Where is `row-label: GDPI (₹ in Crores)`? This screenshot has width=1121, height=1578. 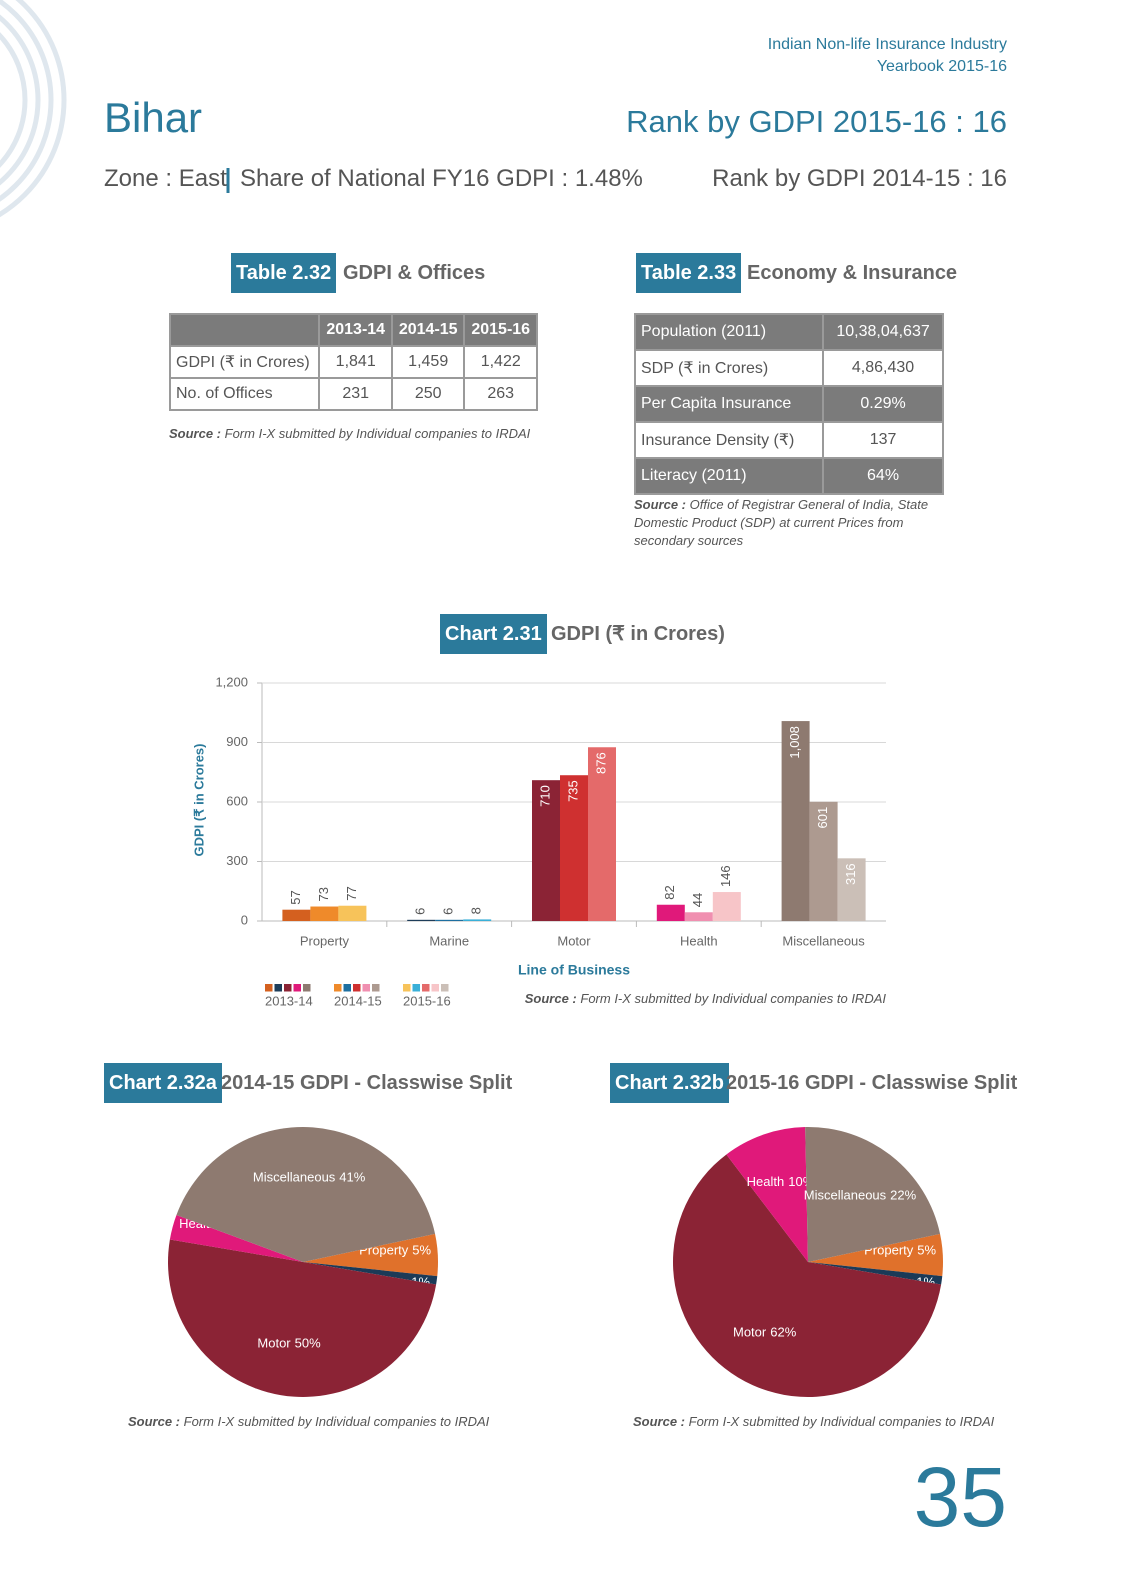 row-label: GDPI (₹ in Crores) is located at coordinates (244, 362).